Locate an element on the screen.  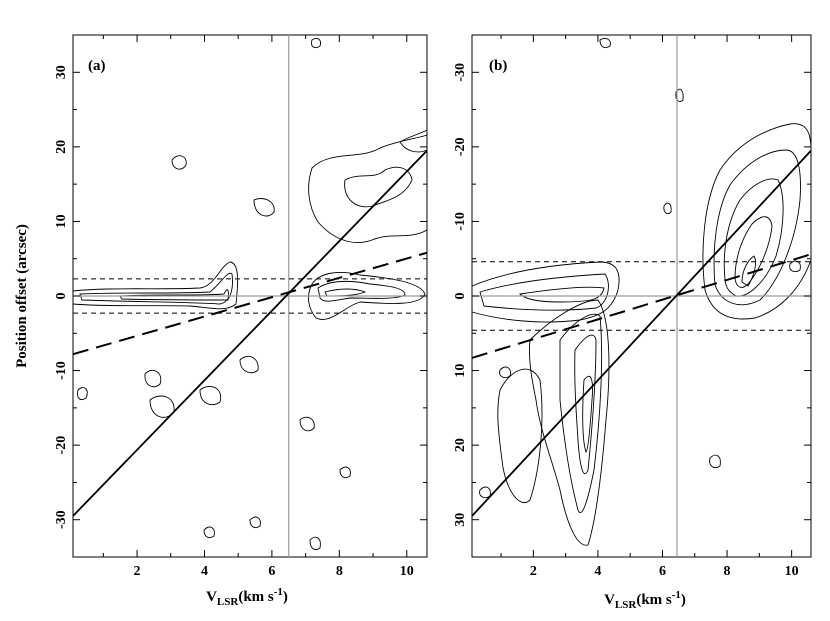
panel-b-x-axis-label: VLSR(km s-1) is located at coordinates (645, 600).